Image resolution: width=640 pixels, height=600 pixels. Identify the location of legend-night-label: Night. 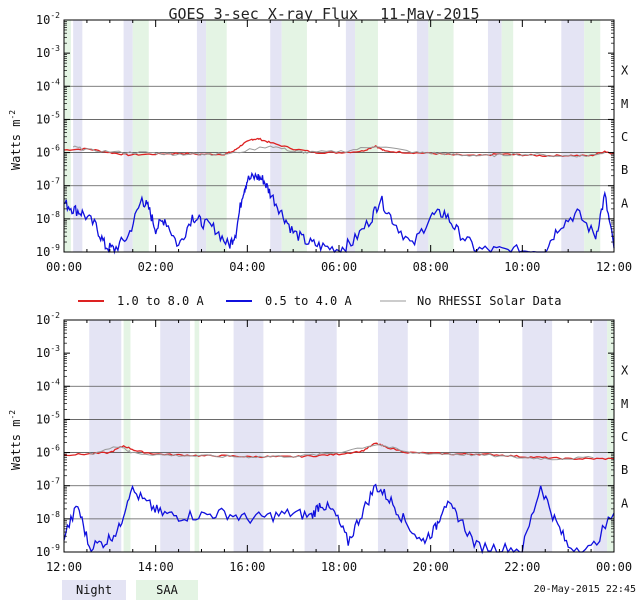
(94, 590).